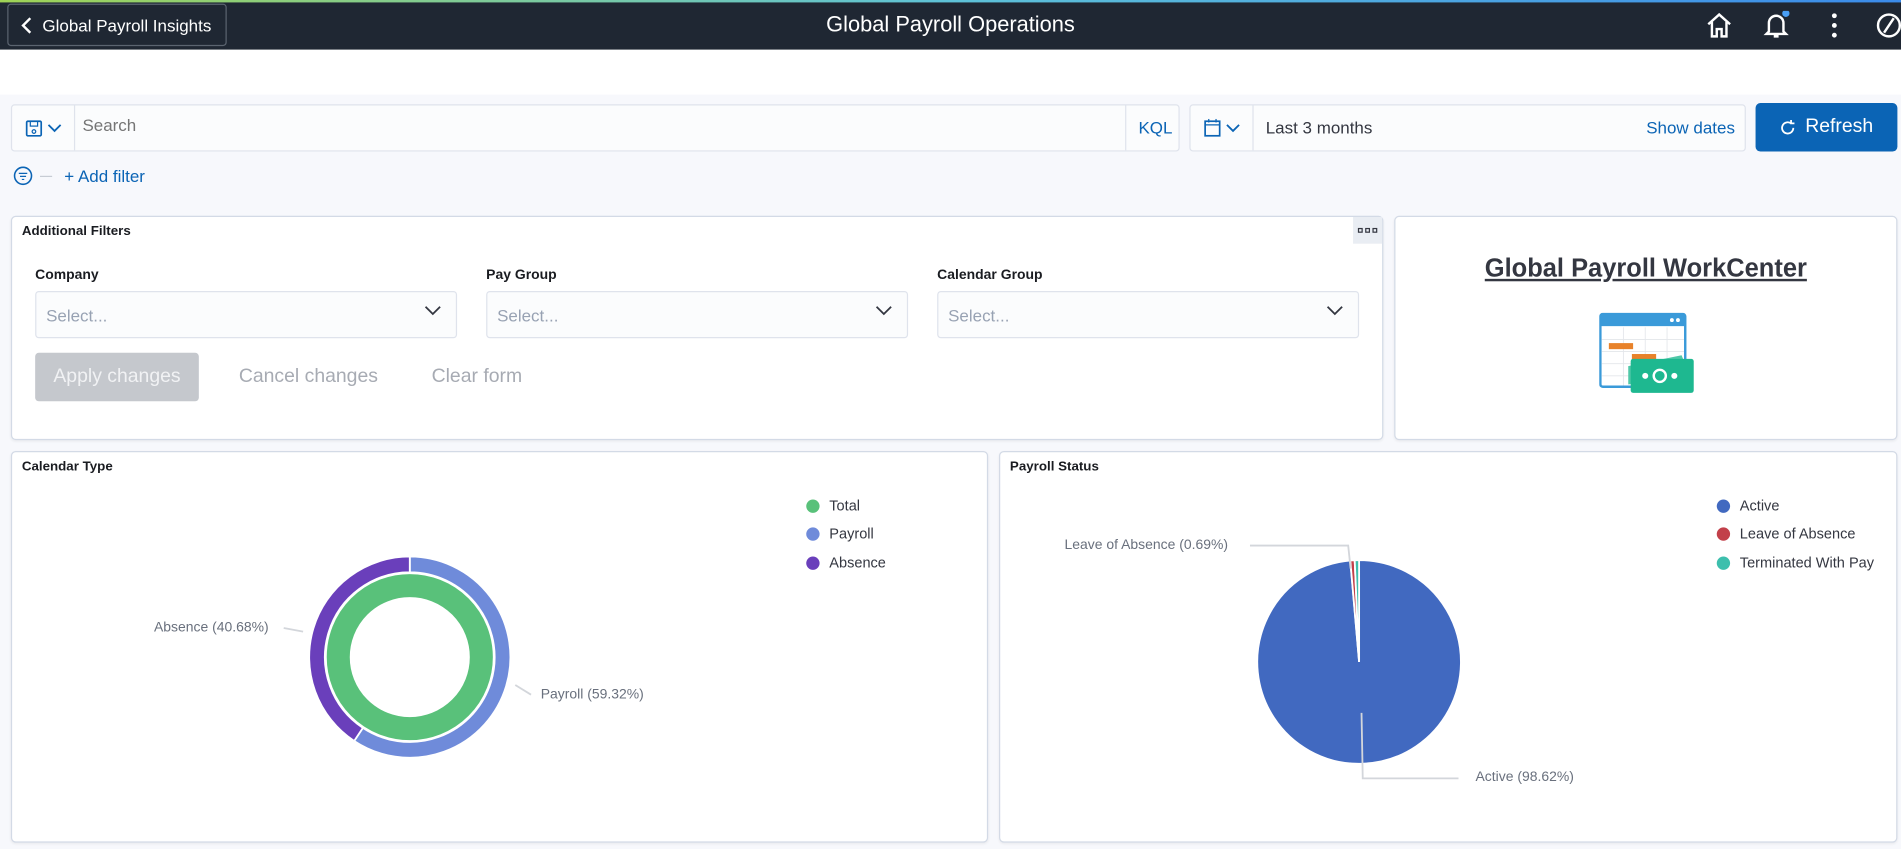 The height and width of the screenshot is (849, 1901). I want to click on legend-item-absence: Absence, so click(846, 562).